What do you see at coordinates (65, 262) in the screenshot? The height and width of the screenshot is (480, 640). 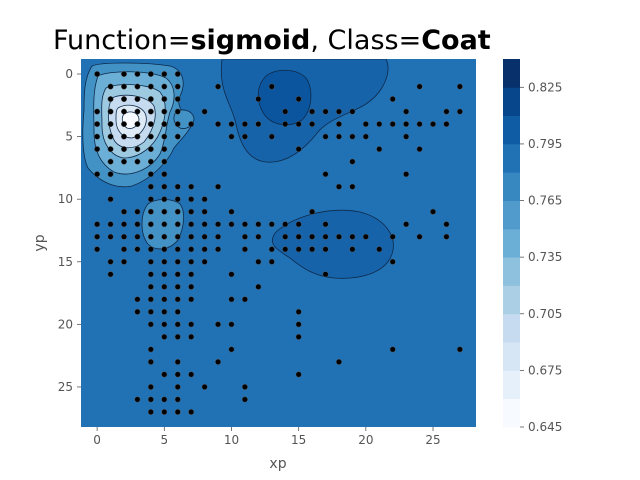 I see `y-tick-label: 15` at bounding box center [65, 262].